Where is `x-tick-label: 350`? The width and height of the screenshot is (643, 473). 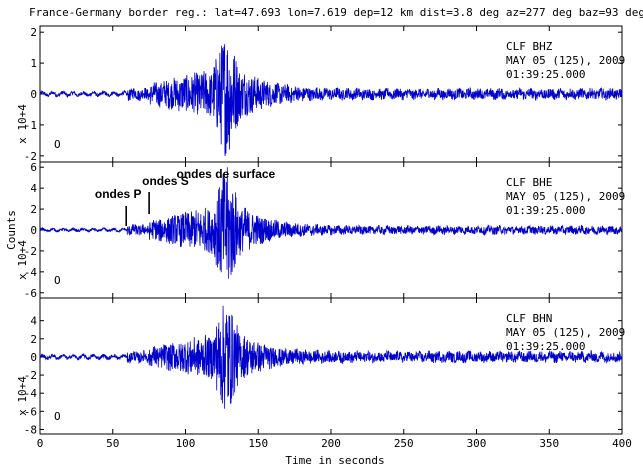 x-tick-label: 350 is located at coordinates (549, 443).